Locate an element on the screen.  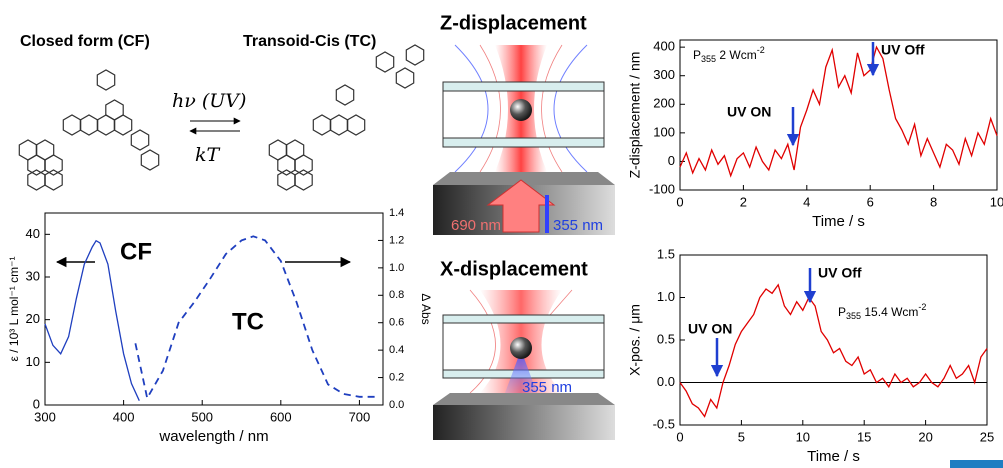
x-tick-label: 5 is located at coordinates (741, 436).